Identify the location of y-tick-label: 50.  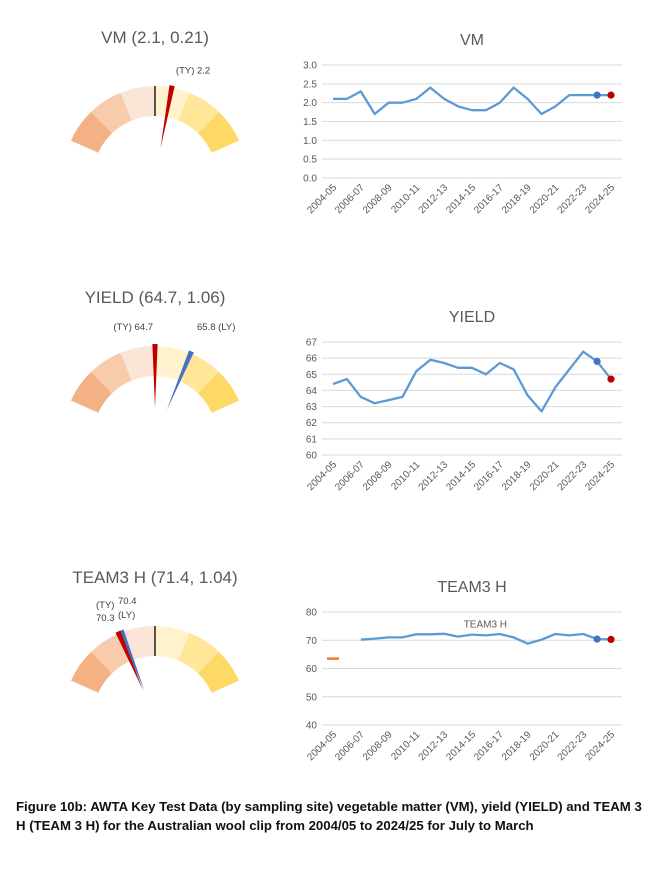
(312, 697).